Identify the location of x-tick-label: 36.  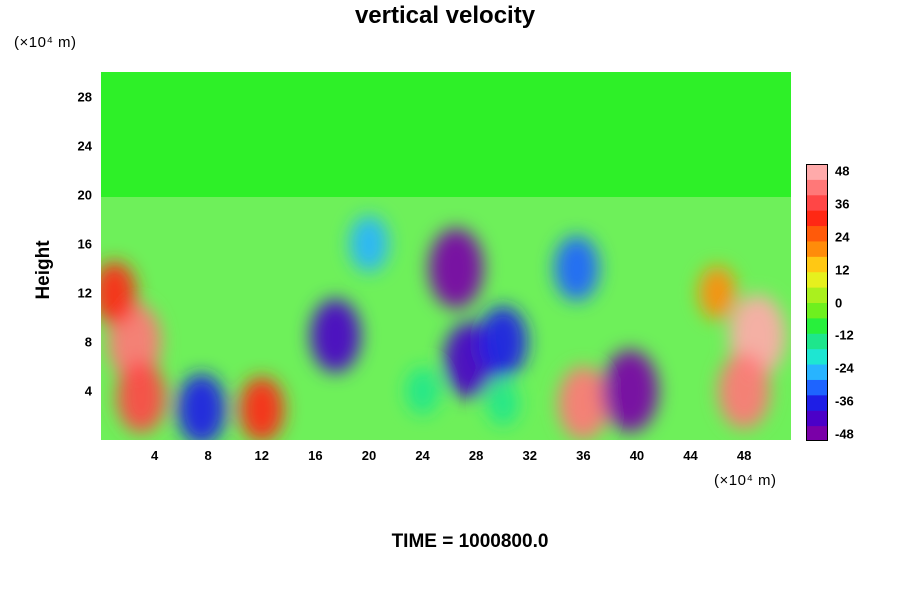
(583, 455).